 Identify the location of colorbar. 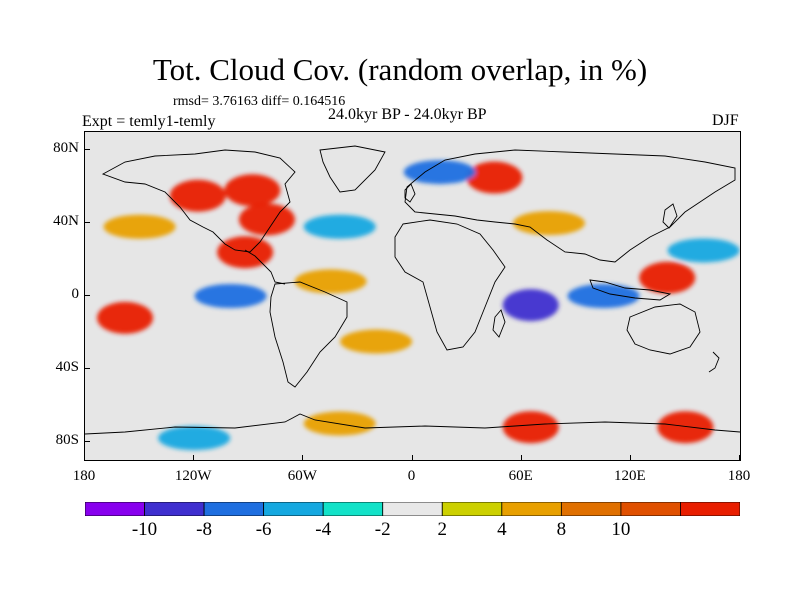
(412, 509).